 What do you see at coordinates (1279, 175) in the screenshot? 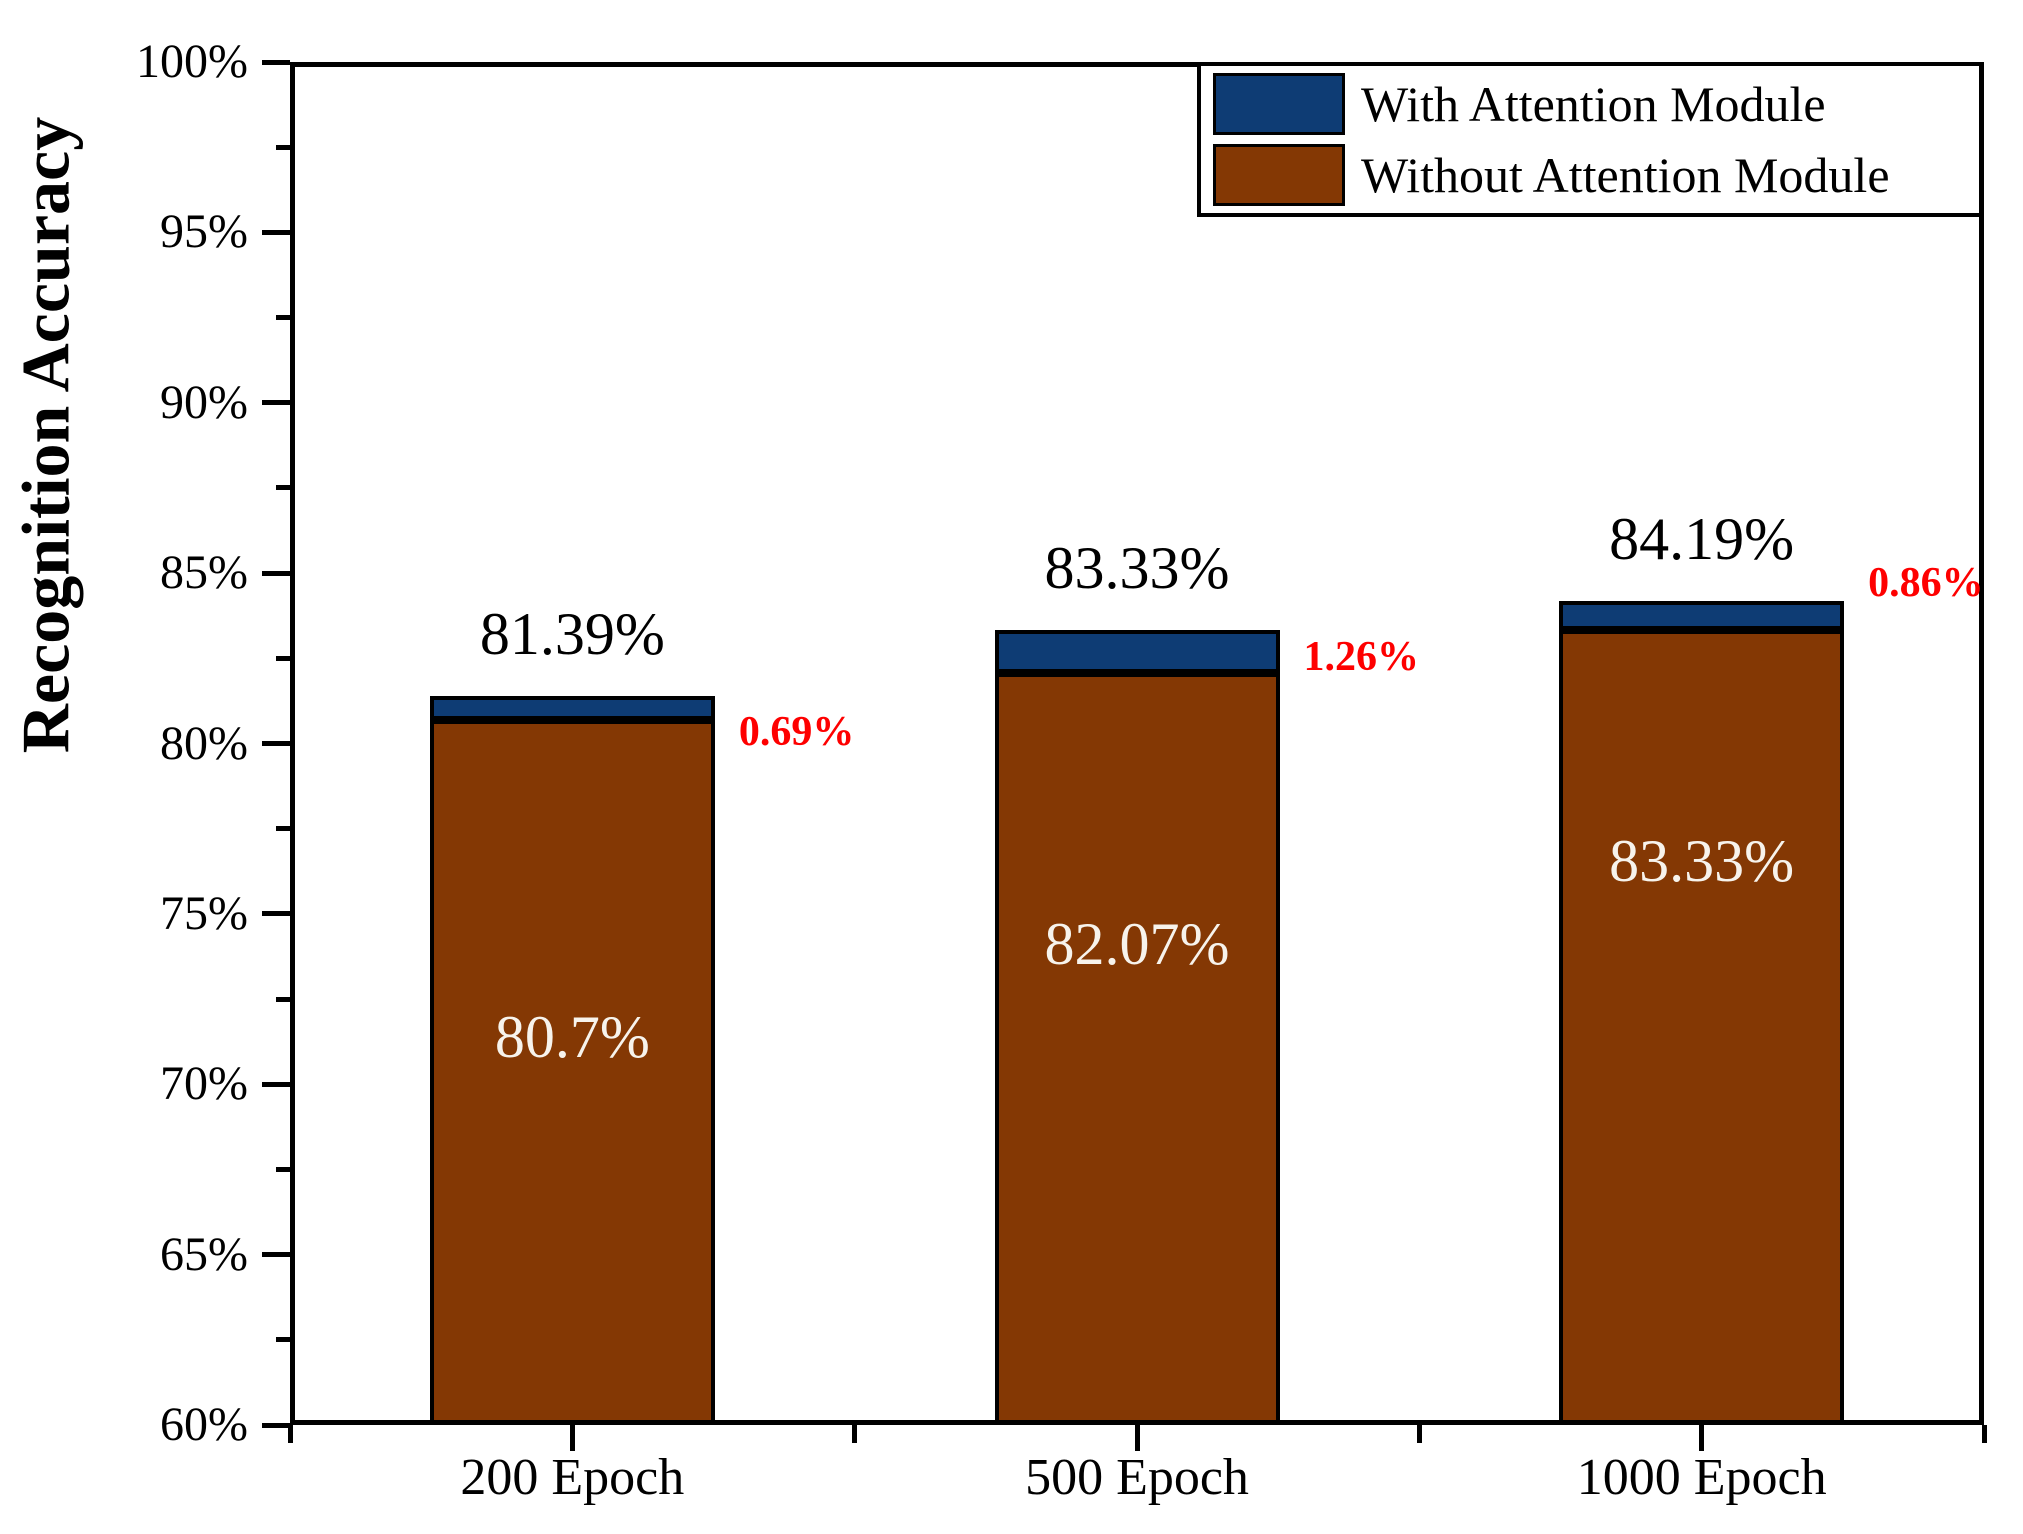
I see `legend-swatch-without-attention` at bounding box center [1279, 175].